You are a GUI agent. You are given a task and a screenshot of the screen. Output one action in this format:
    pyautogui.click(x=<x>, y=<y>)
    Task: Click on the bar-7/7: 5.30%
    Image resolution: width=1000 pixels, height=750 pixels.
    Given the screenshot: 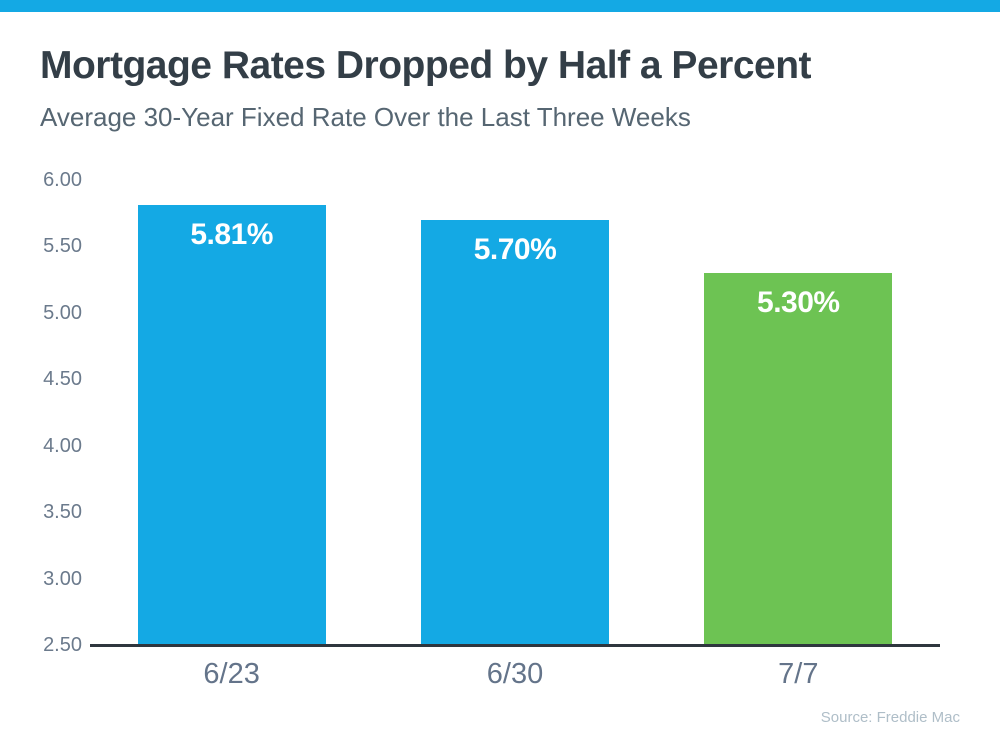 What is the action you would take?
    pyautogui.click(x=798, y=459)
    